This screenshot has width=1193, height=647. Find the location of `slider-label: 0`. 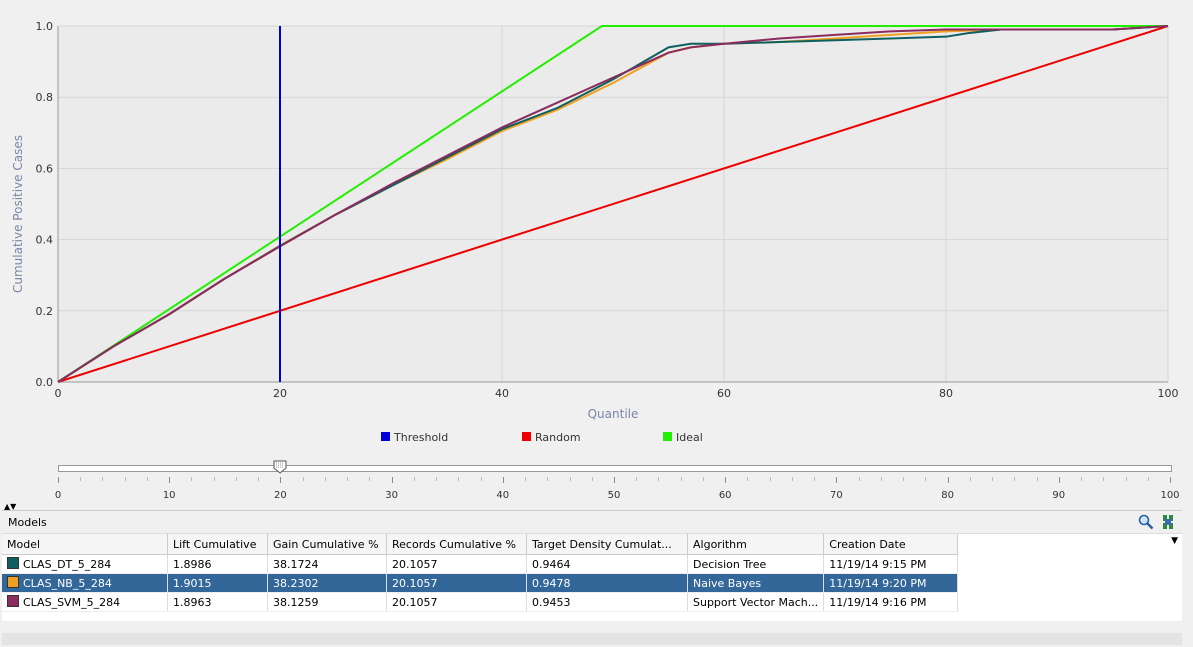

slider-label: 0 is located at coordinates (58, 495).